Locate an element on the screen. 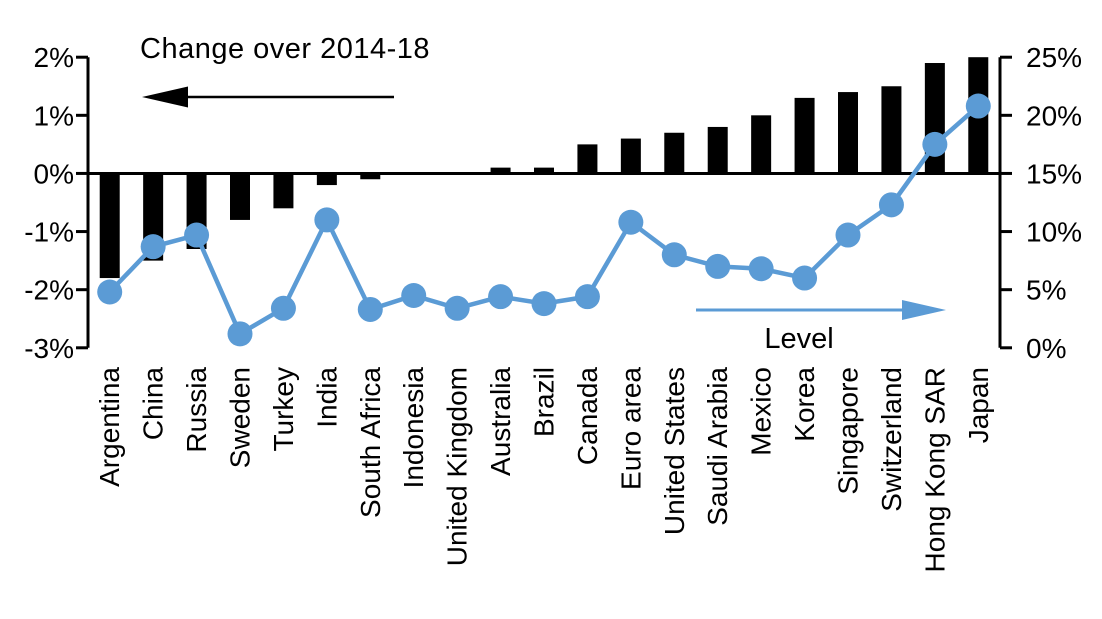 The image size is (1102, 619). marker-Canada is located at coordinates (587, 297).